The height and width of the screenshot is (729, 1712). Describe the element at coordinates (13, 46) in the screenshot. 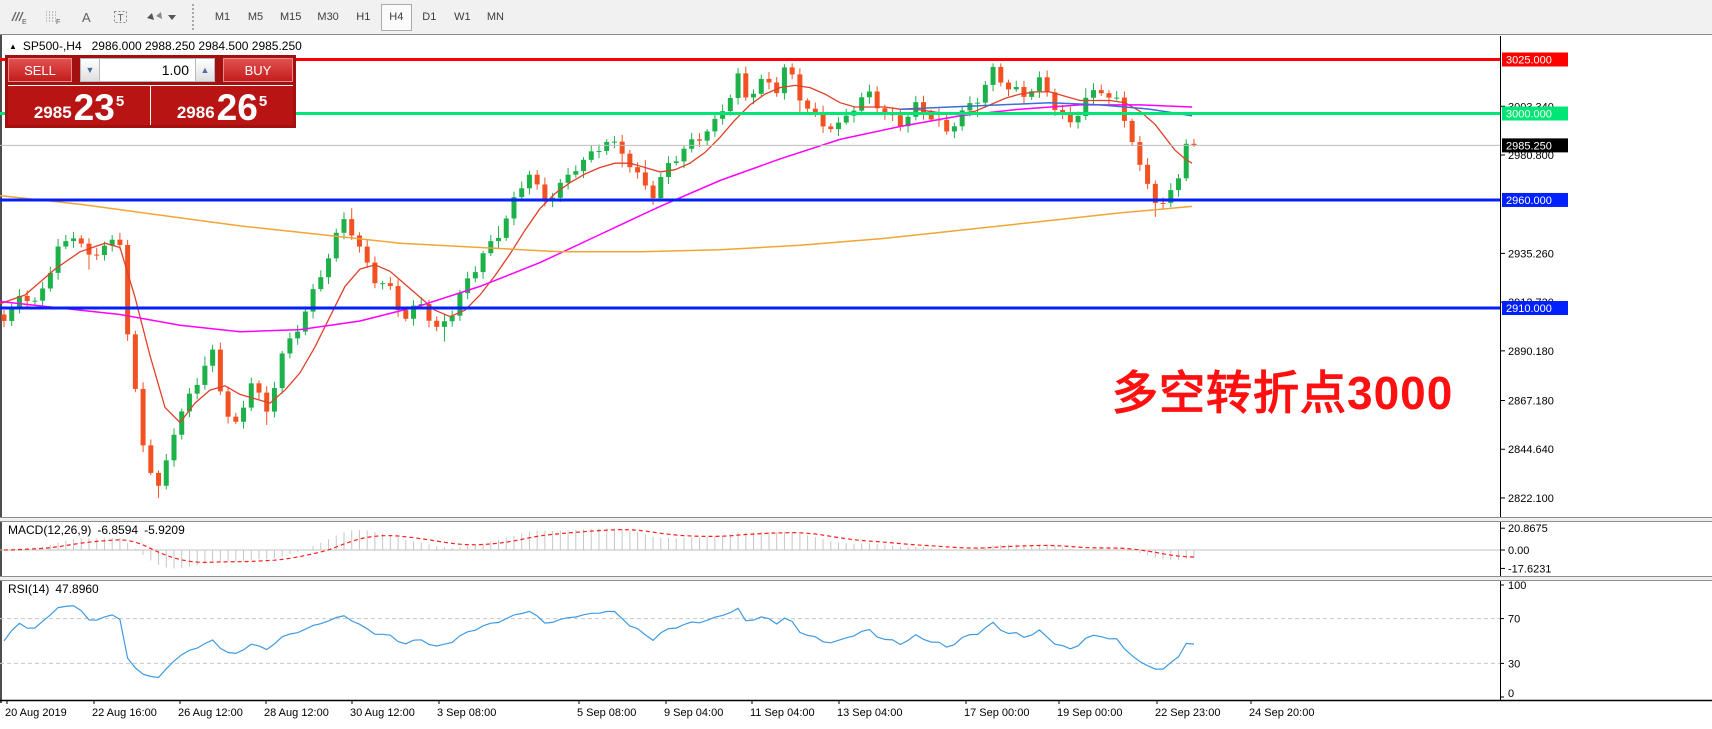

I see `collapse-triangle-icon: ▲` at that location.